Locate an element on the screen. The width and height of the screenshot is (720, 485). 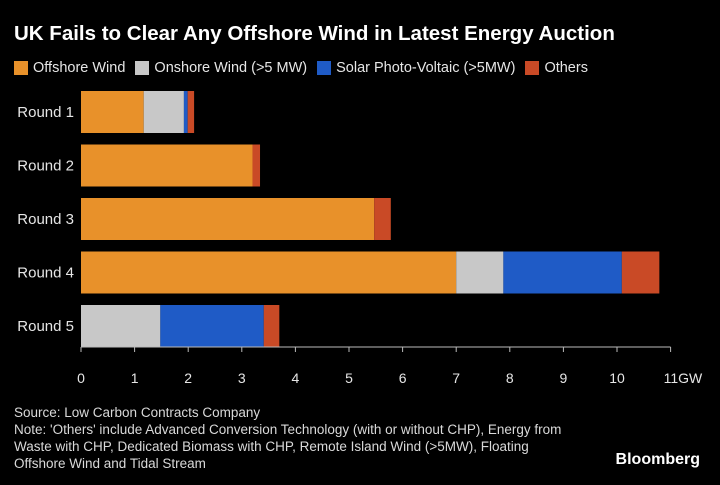
x-tick-label: 7 is located at coordinates (456, 378).